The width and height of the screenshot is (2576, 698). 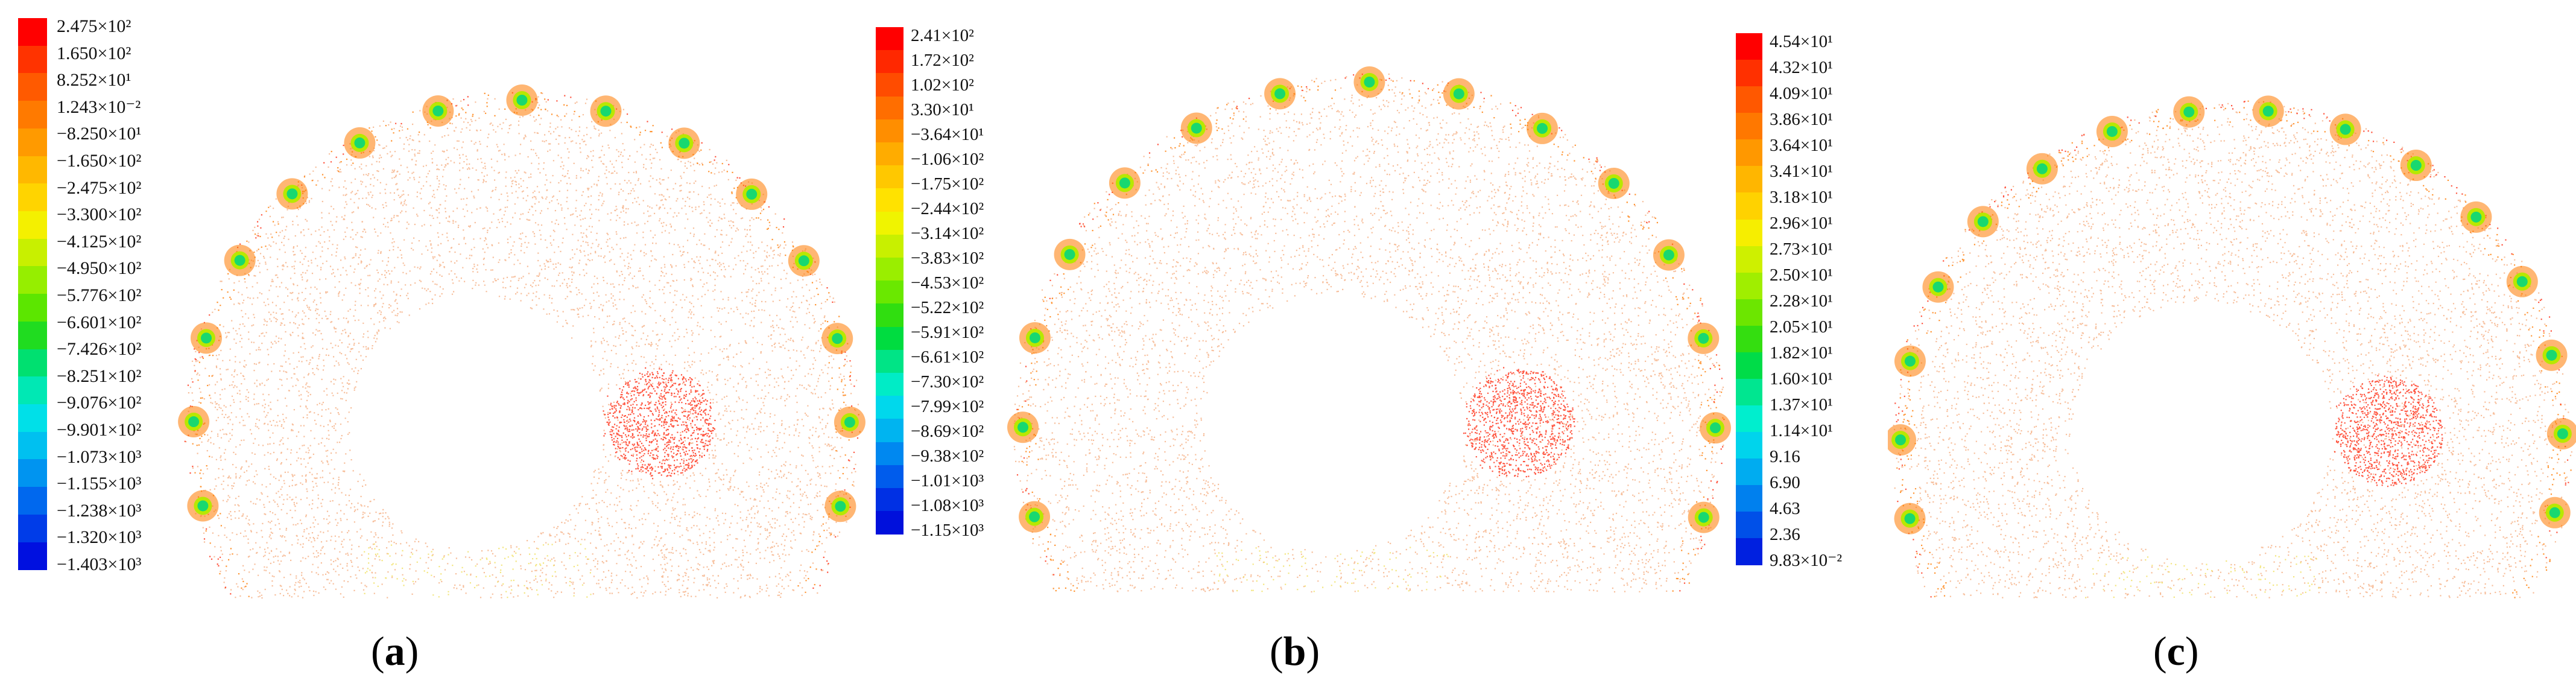 What do you see at coordinates (947, 530) in the screenshot?
I see `legend-label: −1.15×10³` at bounding box center [947, 530].